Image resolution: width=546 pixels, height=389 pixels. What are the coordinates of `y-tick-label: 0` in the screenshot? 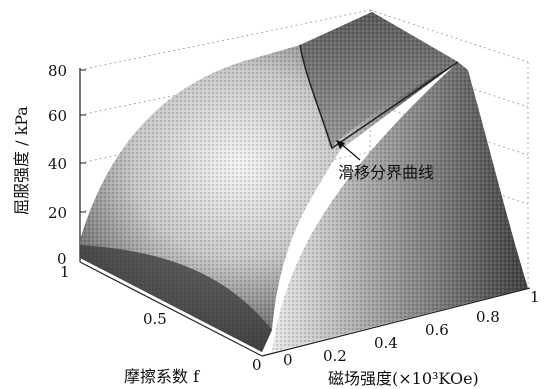 It's located at (257, 365).